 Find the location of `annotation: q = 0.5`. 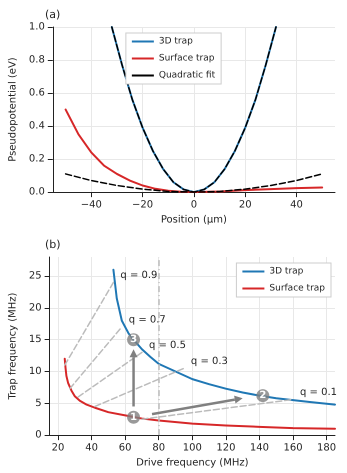

annotation: q = 0.5 is located at coordinates (167, 345).